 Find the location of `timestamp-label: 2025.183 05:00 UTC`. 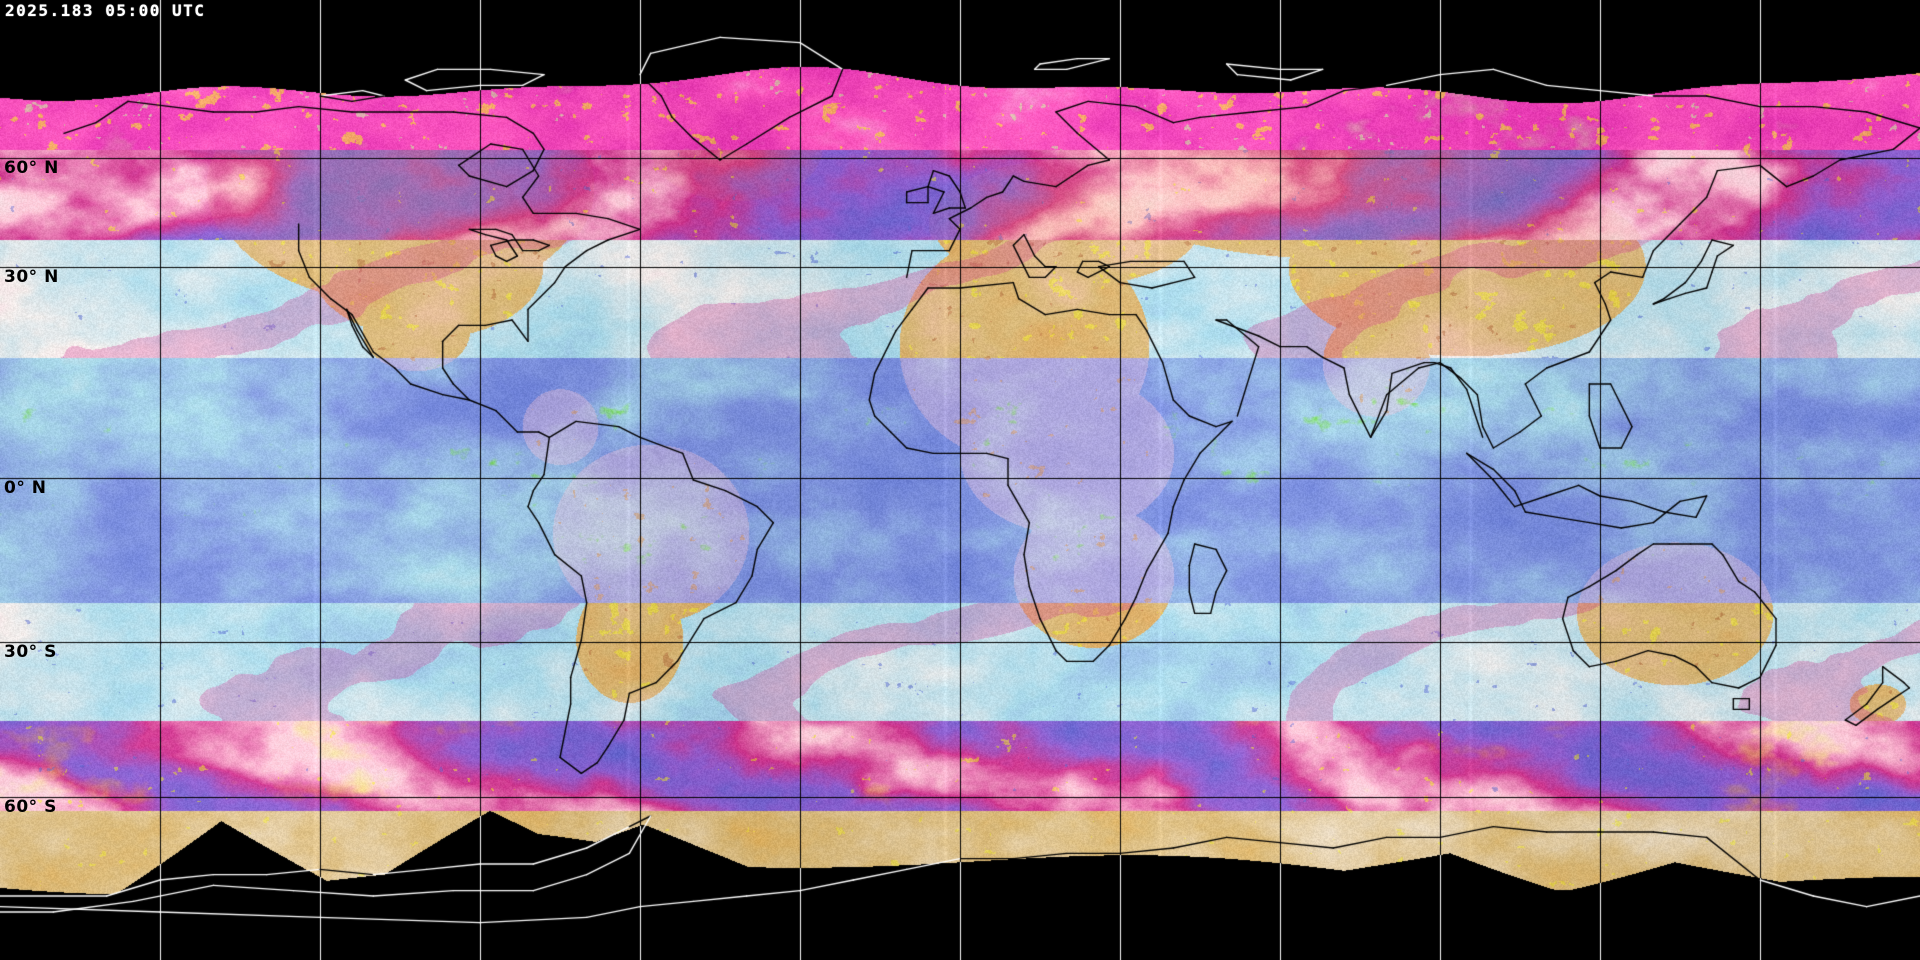

timestamp-label: 2025.183 05:00 UTC is located at coordinates (105, 10).